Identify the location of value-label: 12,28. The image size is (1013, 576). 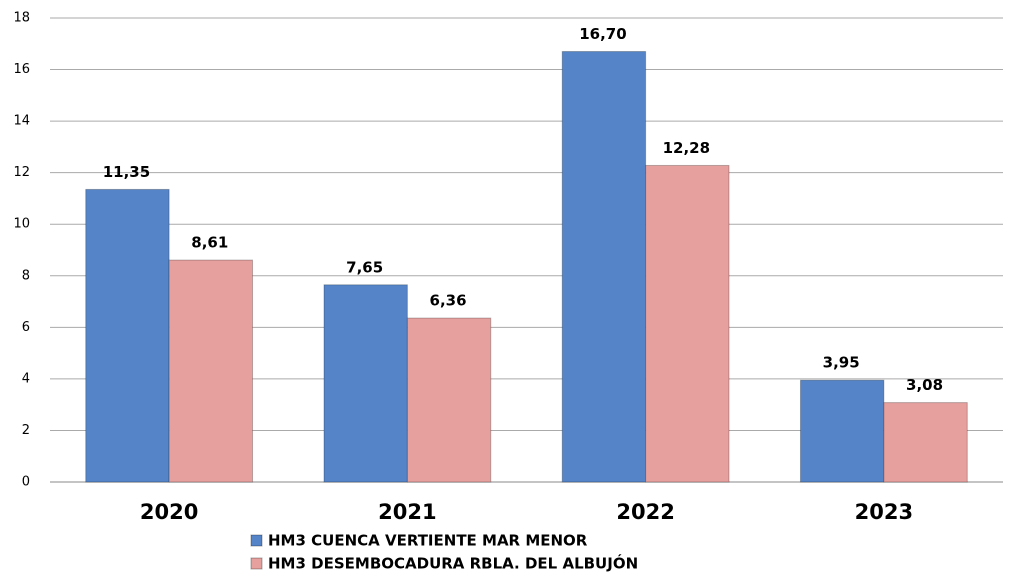
(686, 148).